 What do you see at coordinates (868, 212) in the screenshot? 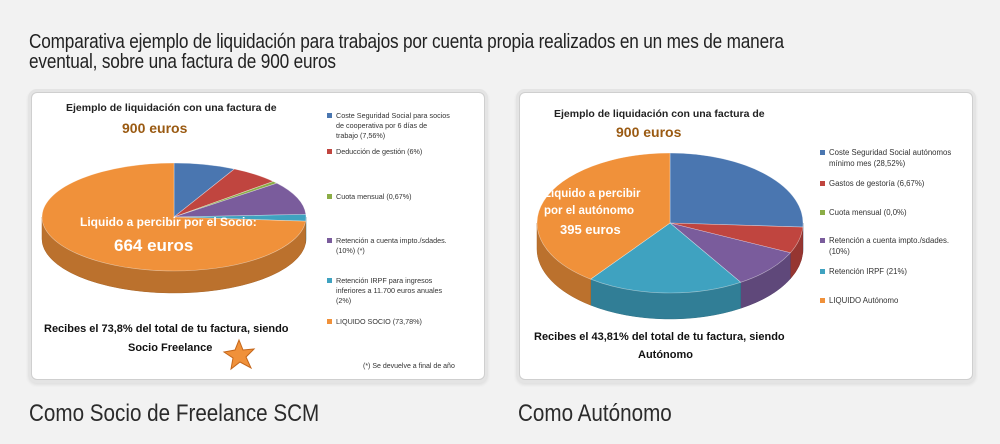
I see `legend-label: Cuota mensual (0,0%)` at bounding box center [868, 212].